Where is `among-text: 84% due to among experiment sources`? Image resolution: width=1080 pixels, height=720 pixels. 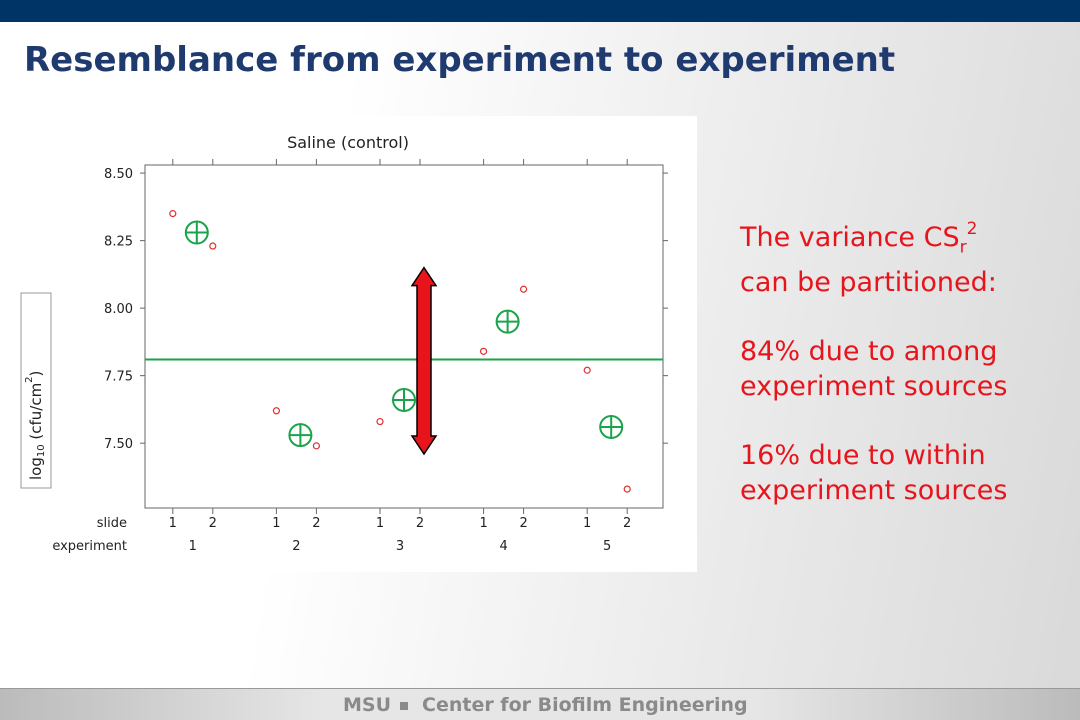
among-text: 84% due to among experiment sources is located at coordinates (873, 369).